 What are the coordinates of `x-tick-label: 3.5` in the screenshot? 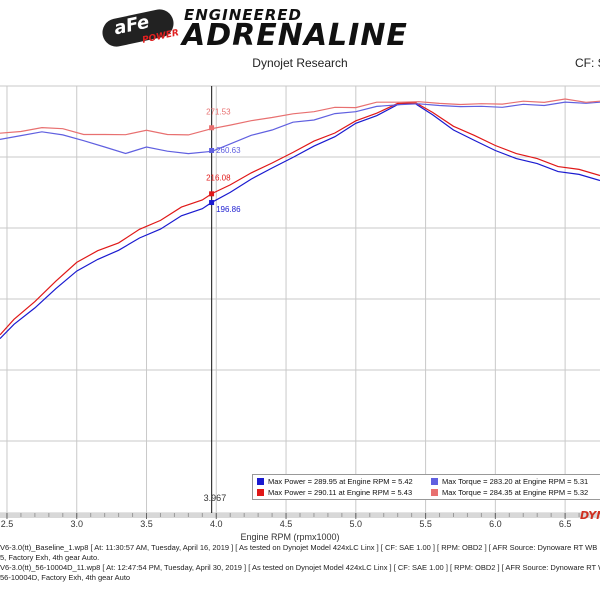 It's located at (146, 524).